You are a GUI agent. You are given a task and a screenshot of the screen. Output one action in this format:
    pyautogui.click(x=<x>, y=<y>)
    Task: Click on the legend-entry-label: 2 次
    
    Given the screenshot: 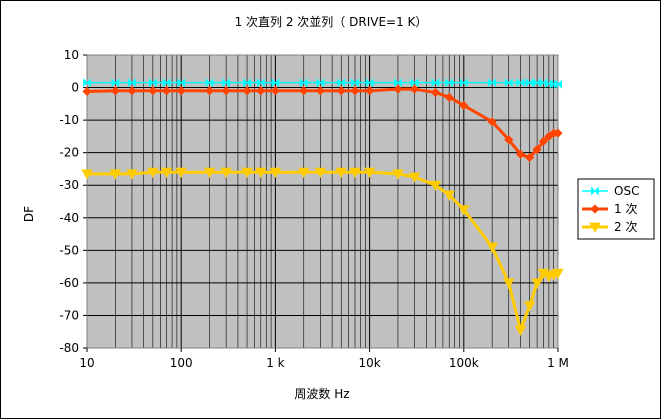 What is the action you would take?
    pyautogui.click(x=625, y=227)
    